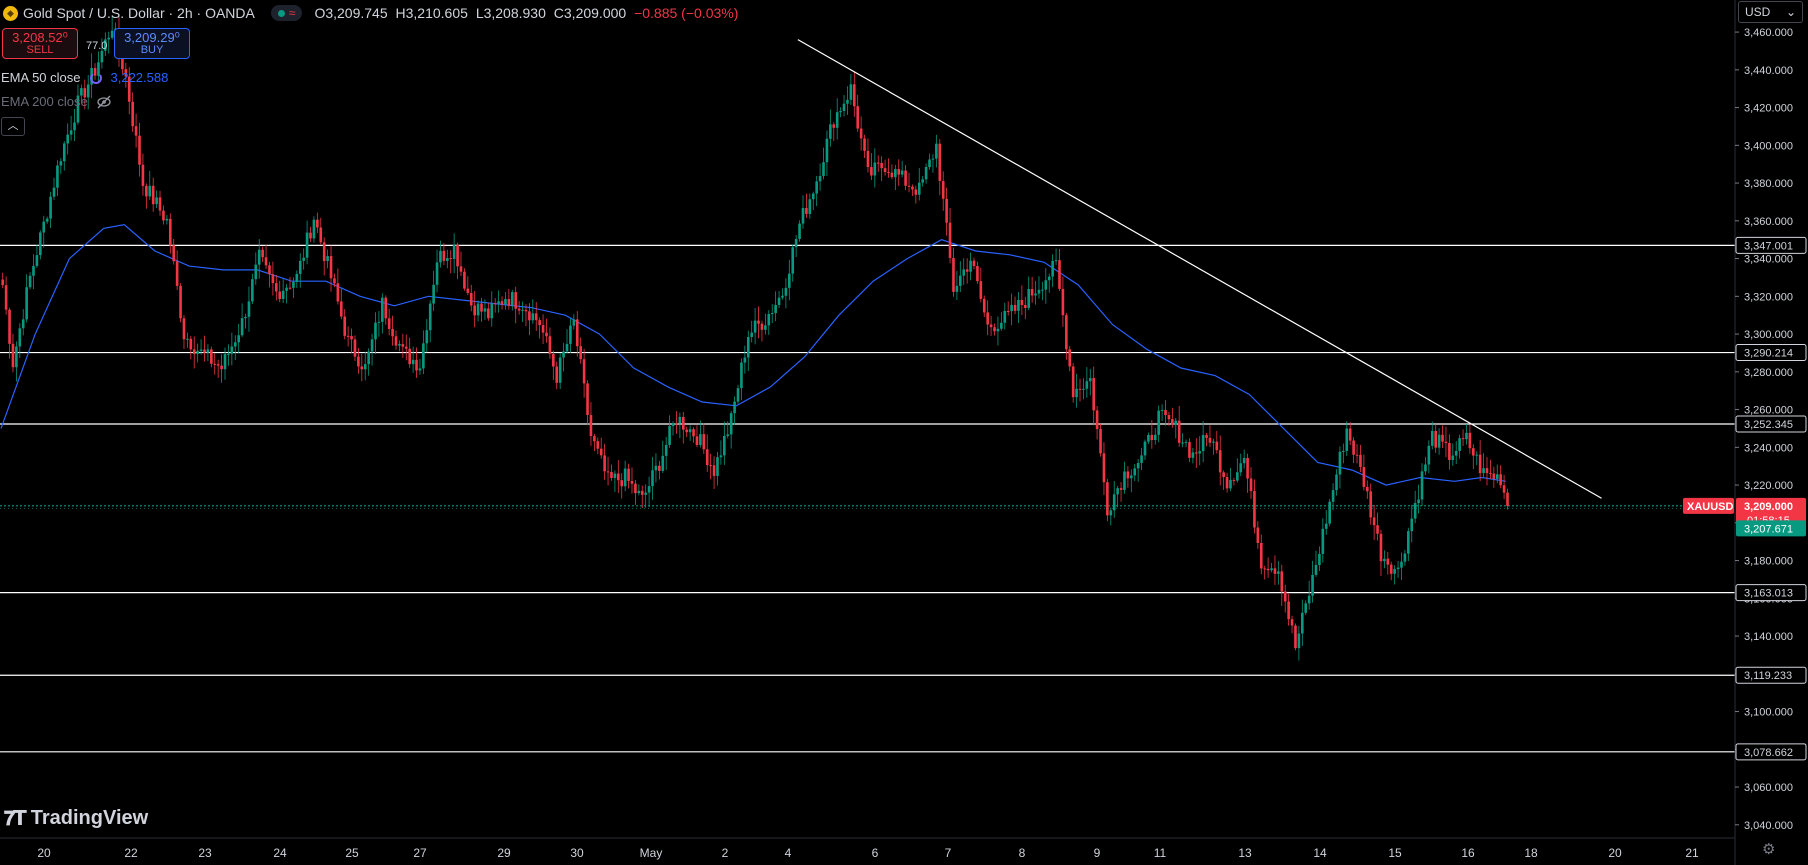  What do you see at coordinates (1770, 12) in the screenshot?
I see `currency-select: USD ⌄` at bounding box center [1770, 12].